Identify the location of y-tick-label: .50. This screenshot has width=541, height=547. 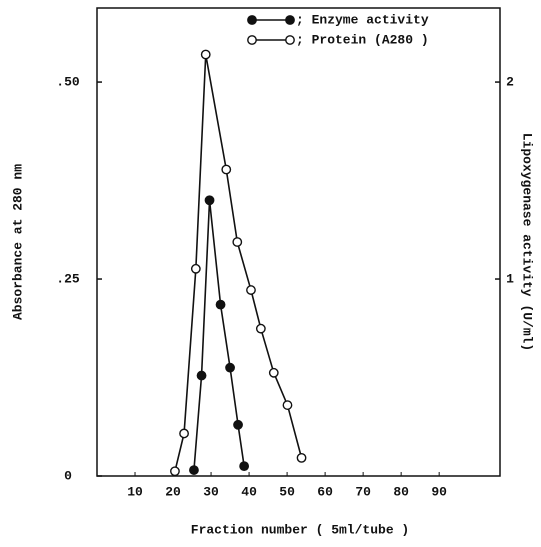
(68, 81).